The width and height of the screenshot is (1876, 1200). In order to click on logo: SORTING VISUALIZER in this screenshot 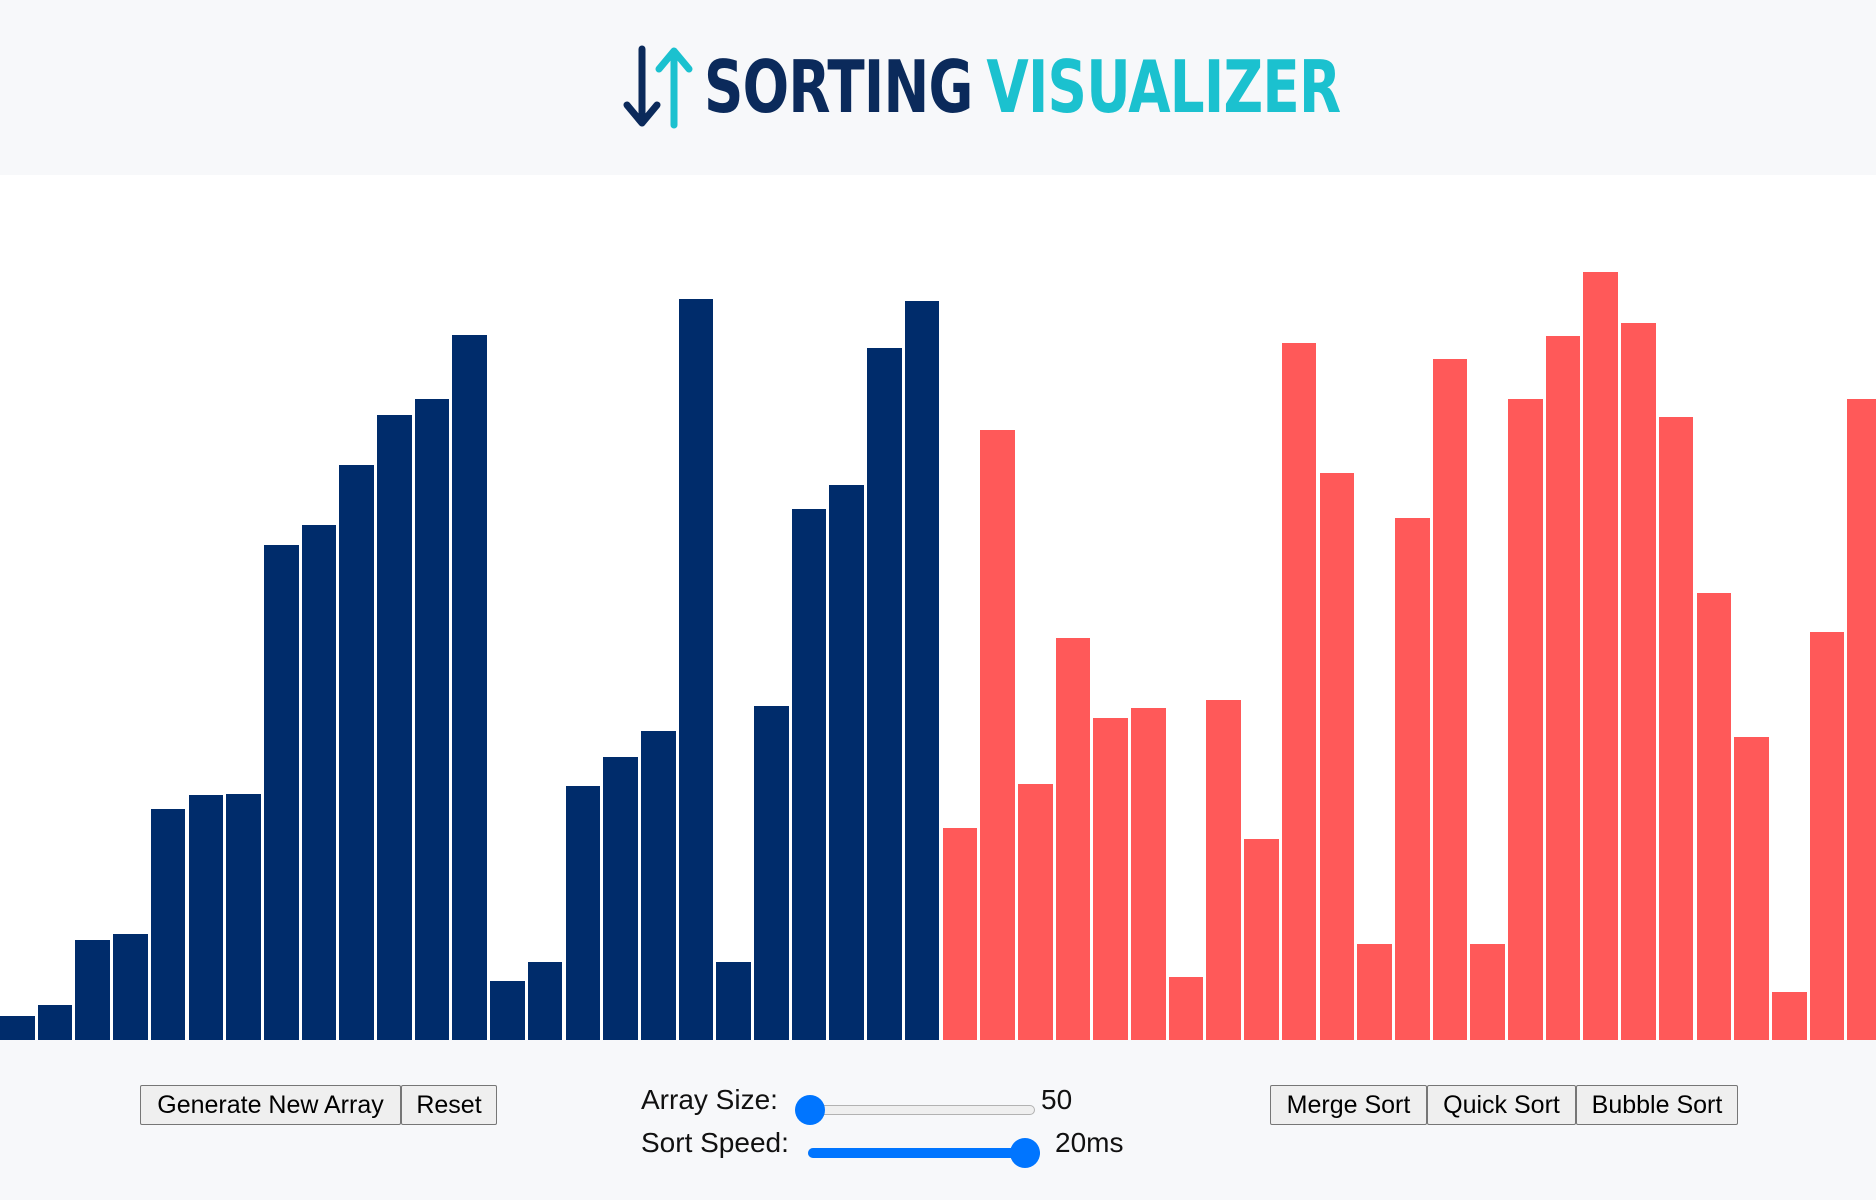, I will do `click(1081, 87)`.